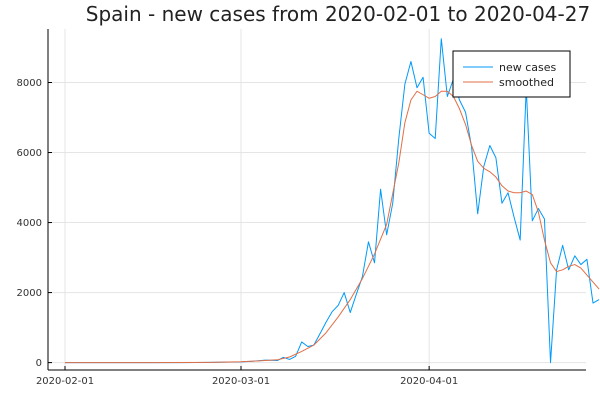 Image resolution: width=600 pixels, height=400 pixels. What do you see at coordinates (526, 82) in the screenshot?
I see `legend-label: smoothed` at bounding box center [526, 82].